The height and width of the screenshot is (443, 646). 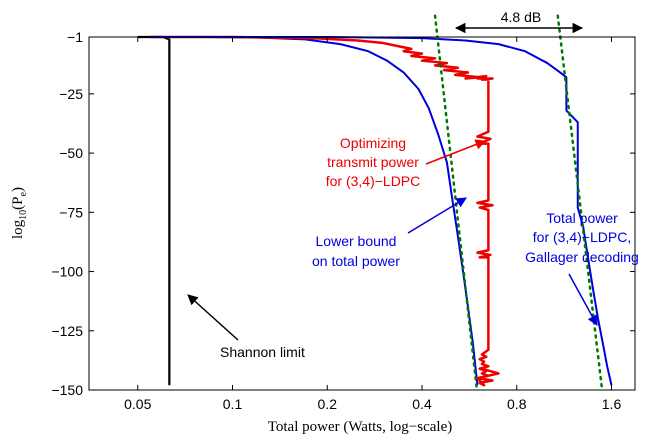 I want to click on y-axis-title-close: ), so click(x=18, y=189).